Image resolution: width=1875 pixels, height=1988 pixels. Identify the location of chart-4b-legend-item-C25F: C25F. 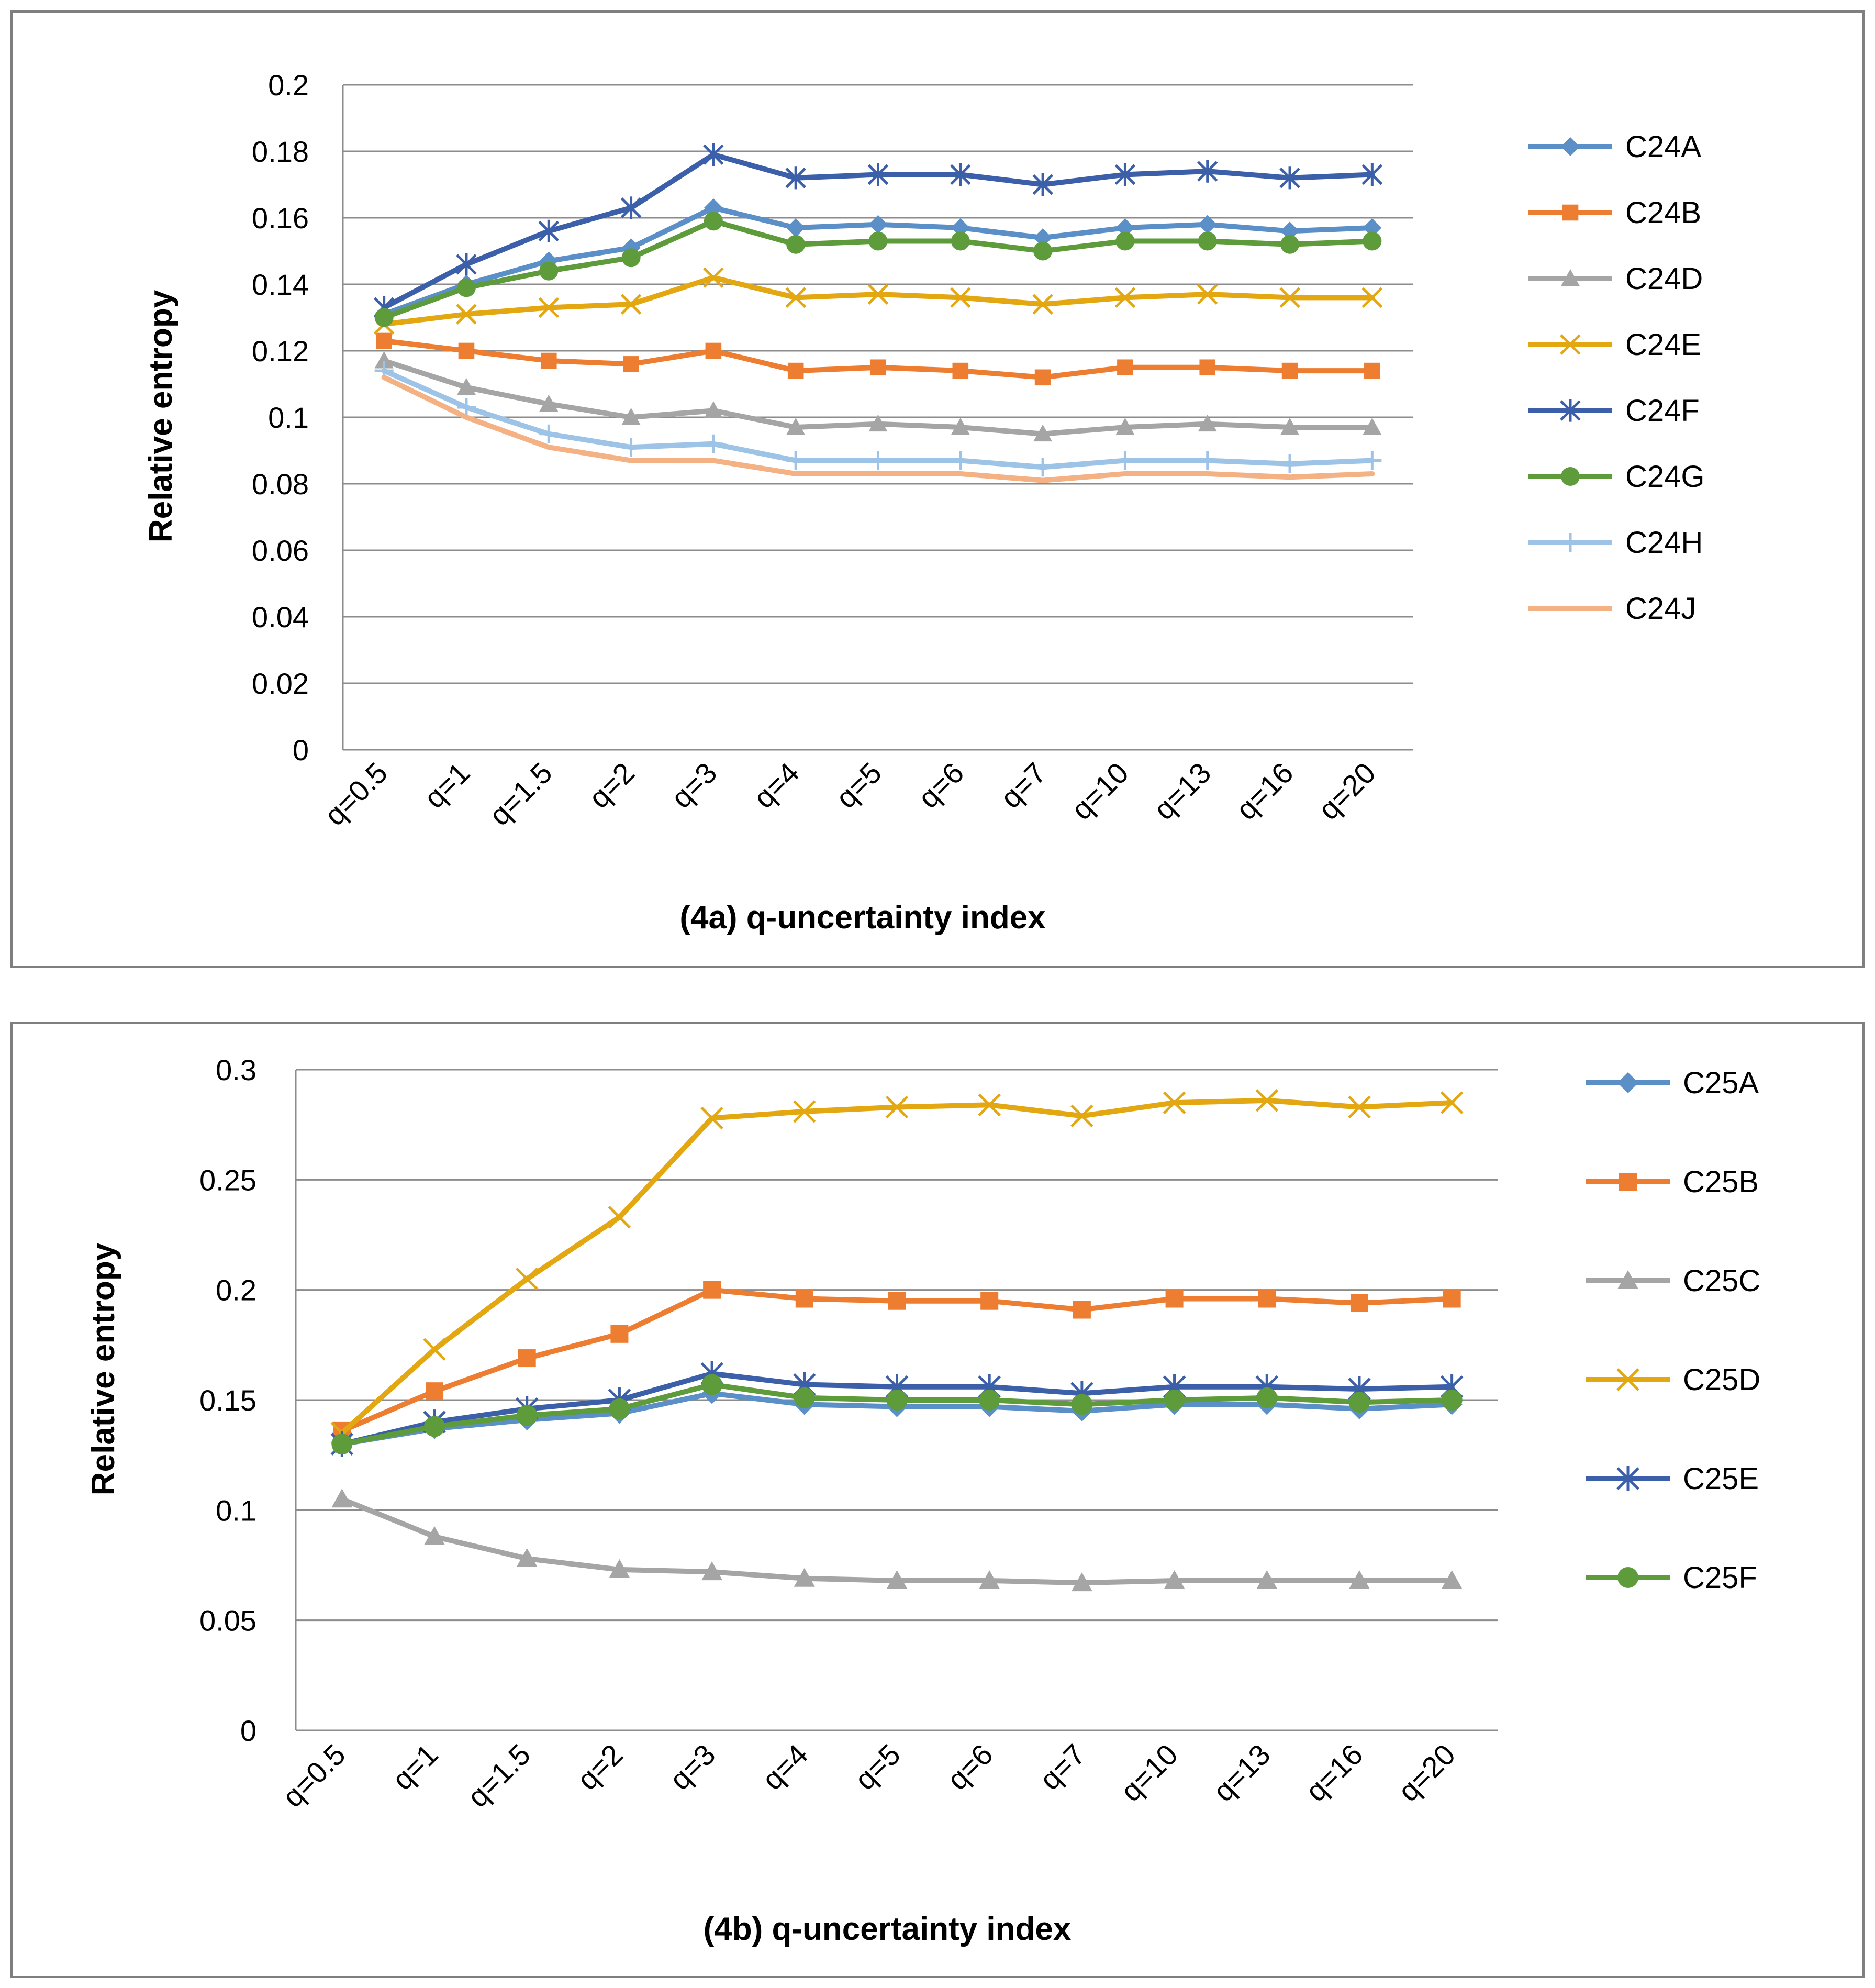
(1671, 1578).